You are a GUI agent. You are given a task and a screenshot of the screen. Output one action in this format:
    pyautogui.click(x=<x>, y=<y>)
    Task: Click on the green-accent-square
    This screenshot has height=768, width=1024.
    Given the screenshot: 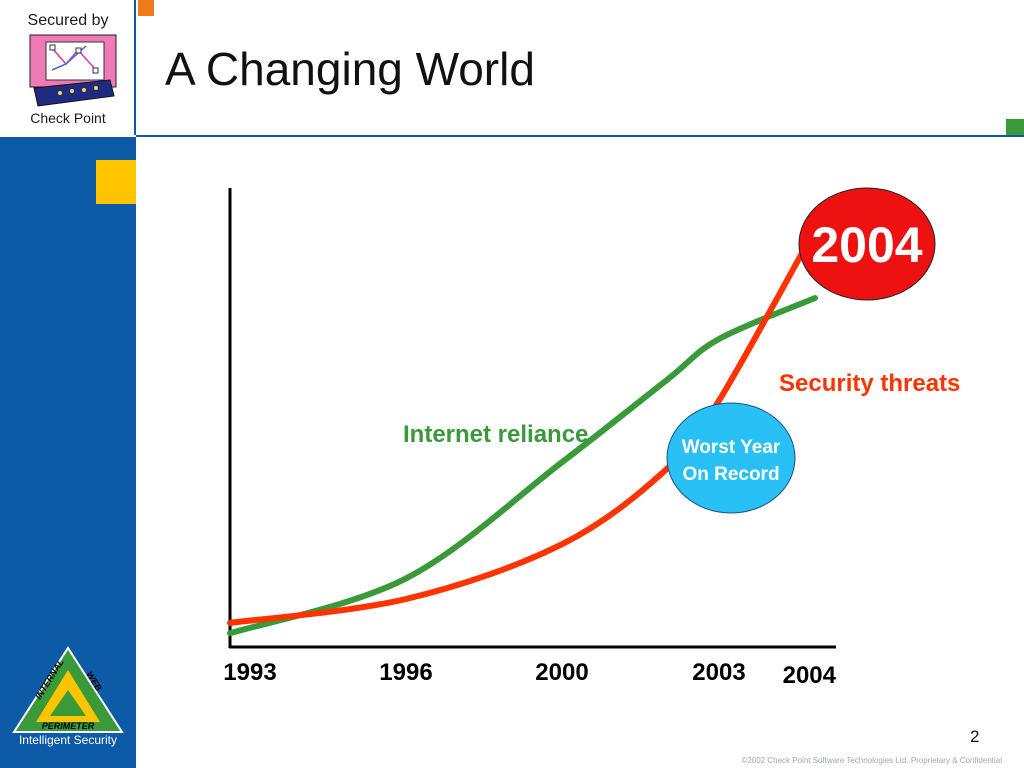 What is the action you would take?
    pyautogui.click(x=1015, y=127)
    